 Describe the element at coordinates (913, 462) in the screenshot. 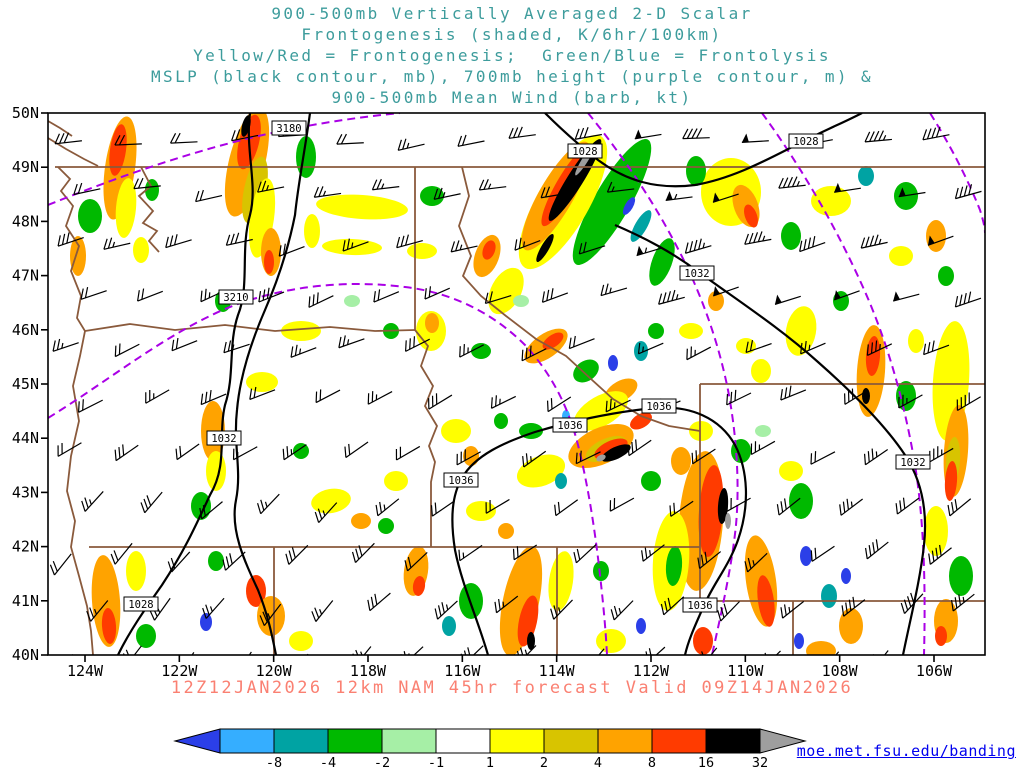

I see `contour-label: 1032` at that location.